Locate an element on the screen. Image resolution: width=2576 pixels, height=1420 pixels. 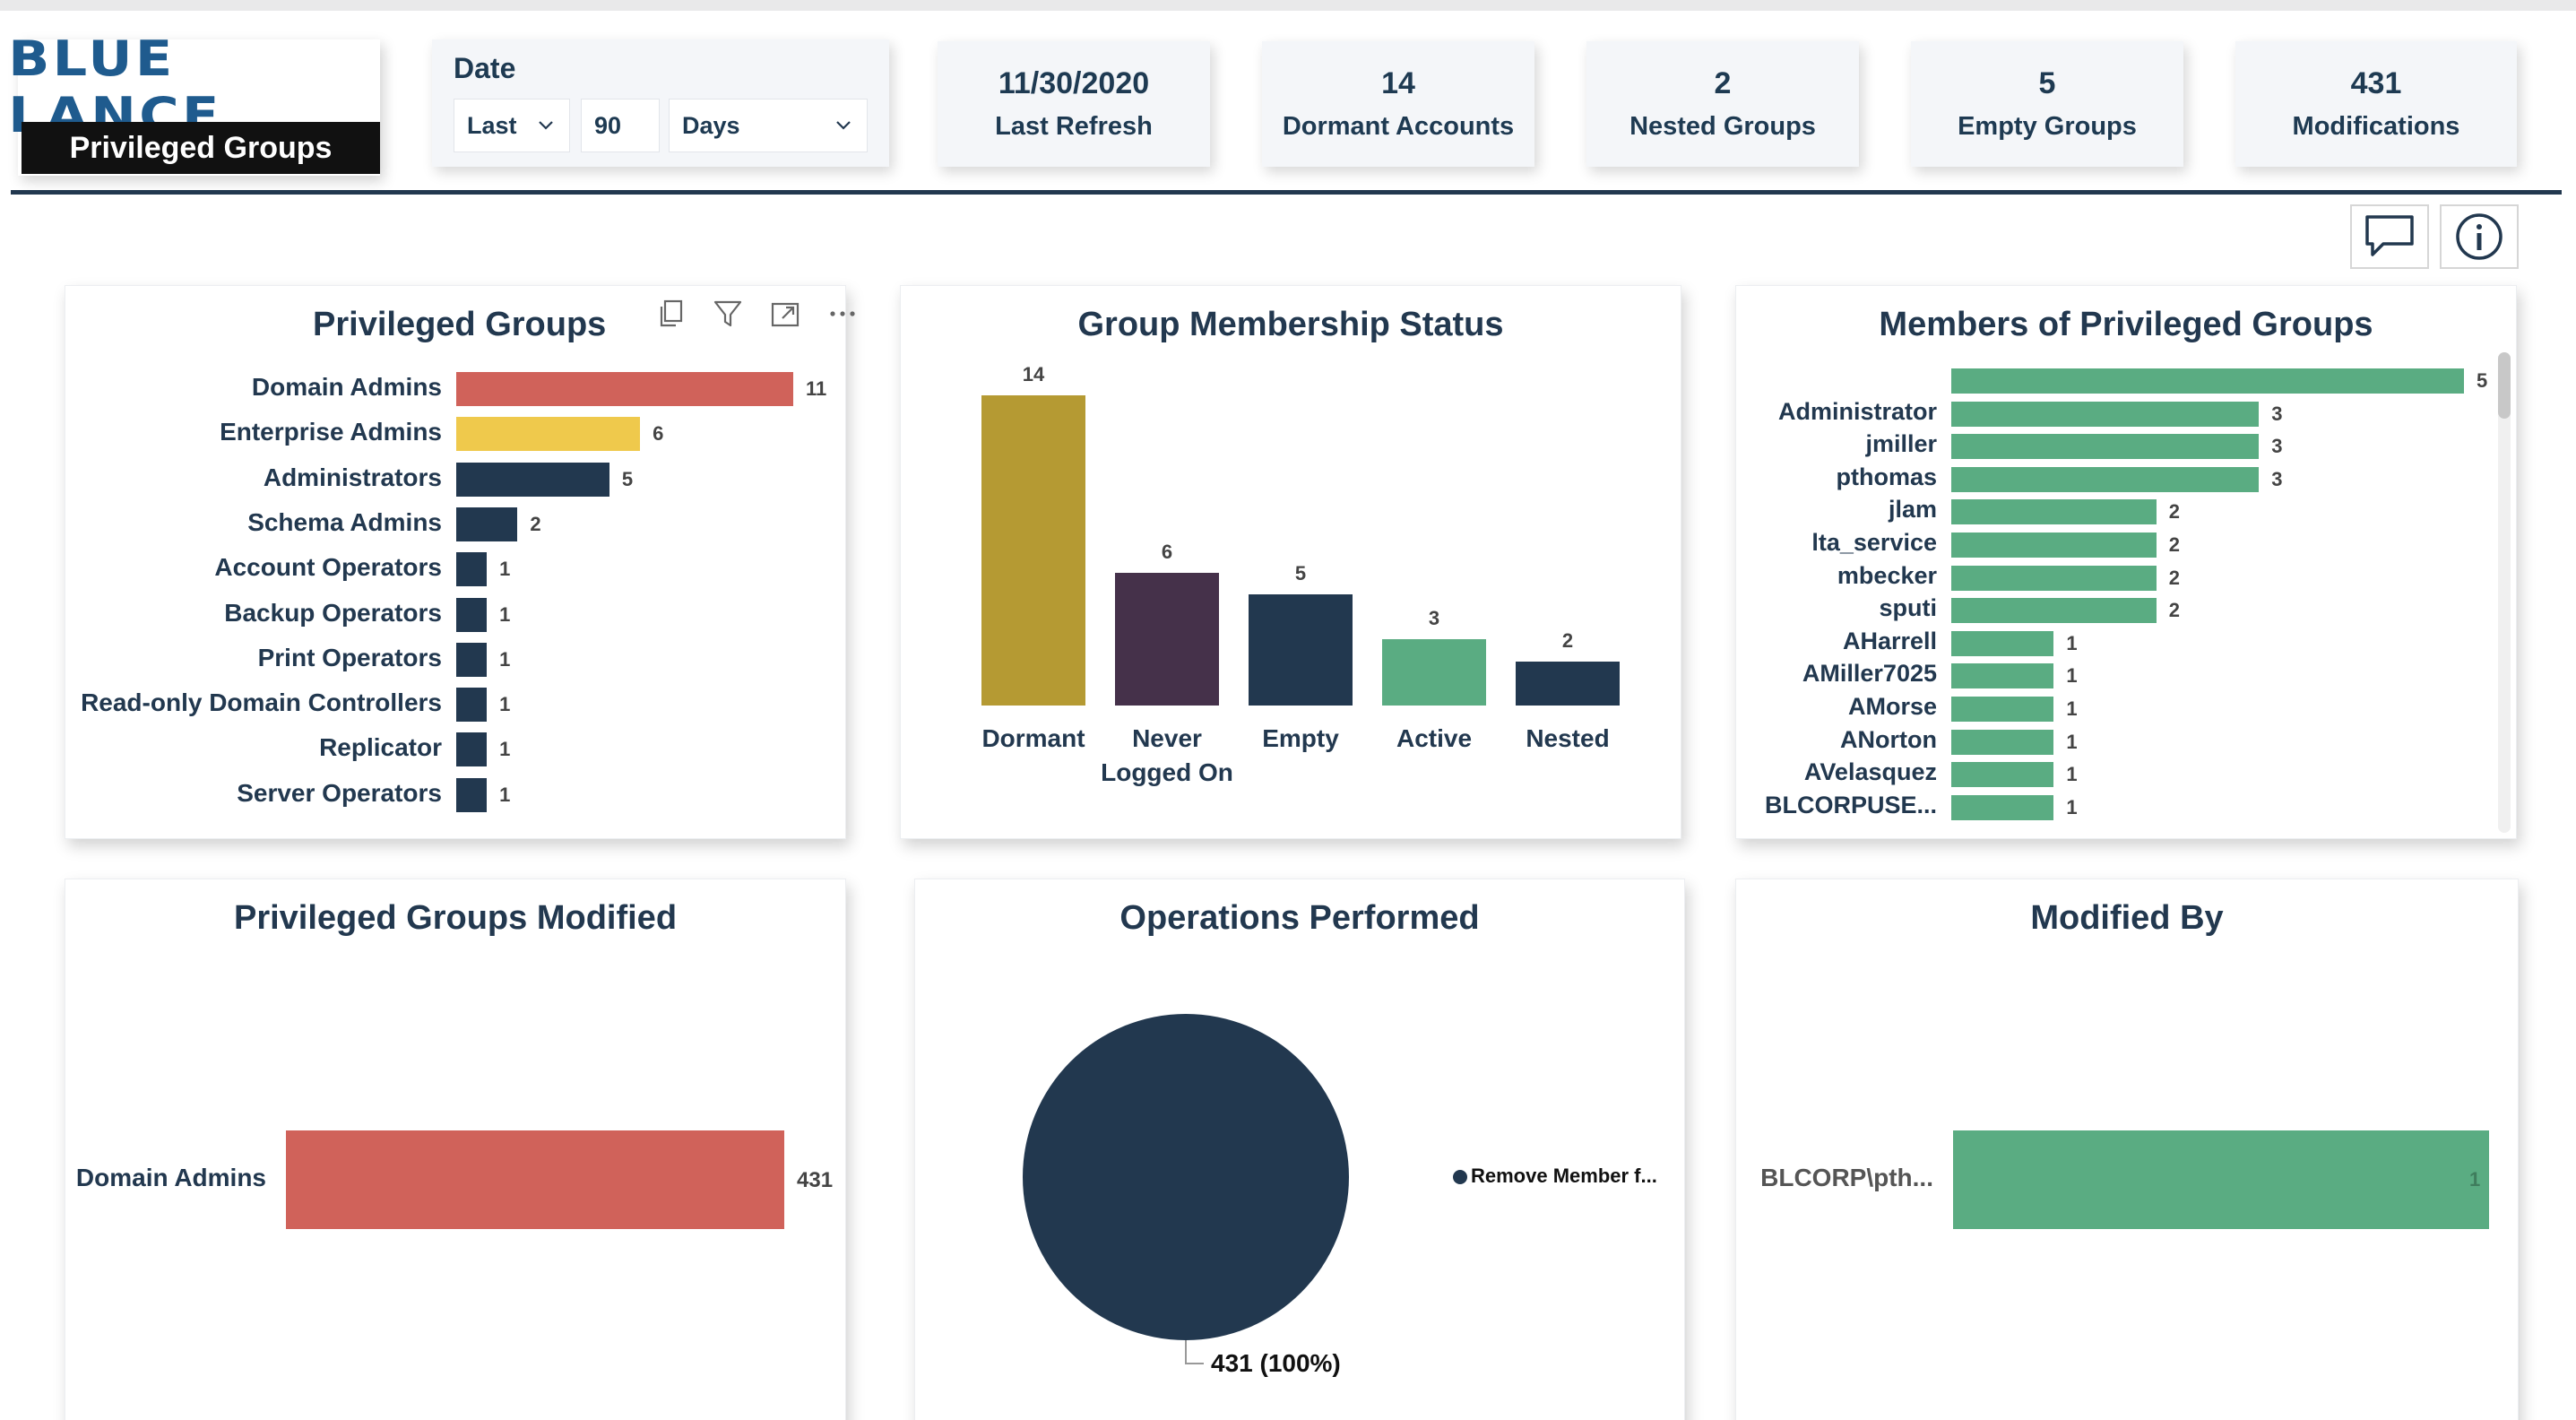
data-label-leader-line is located at coordinates (1194, 1352).